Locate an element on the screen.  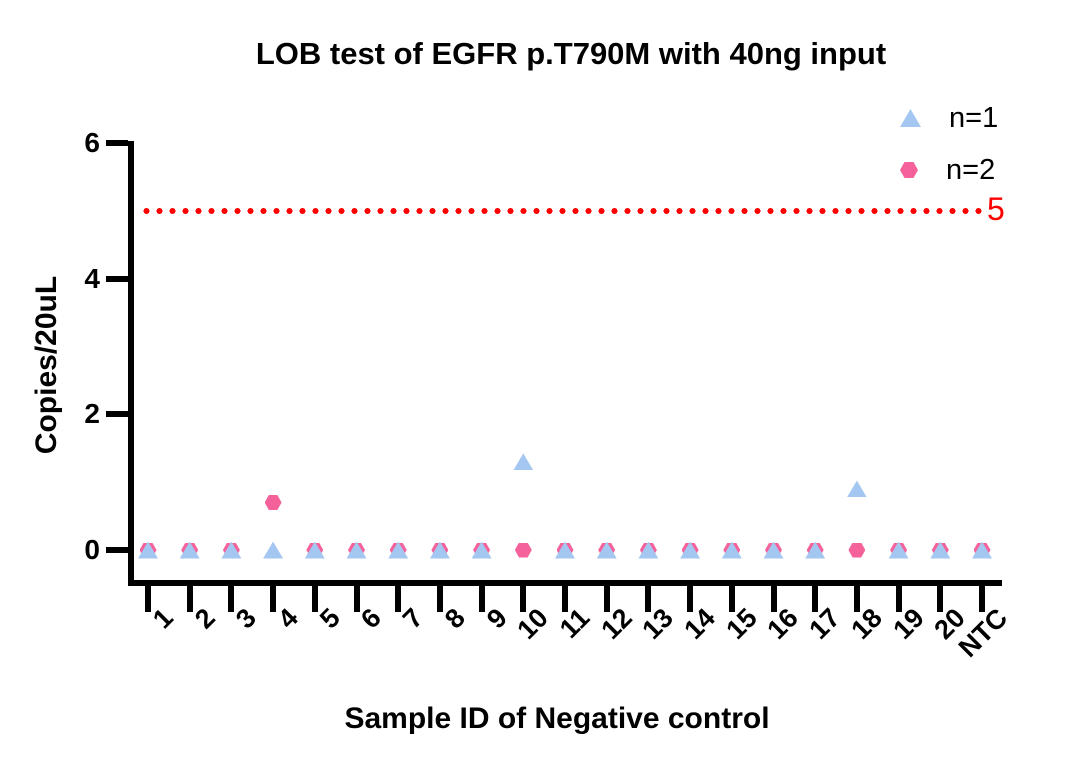
x-axis-tick-label: 5 is located at coordinates (329, 618).